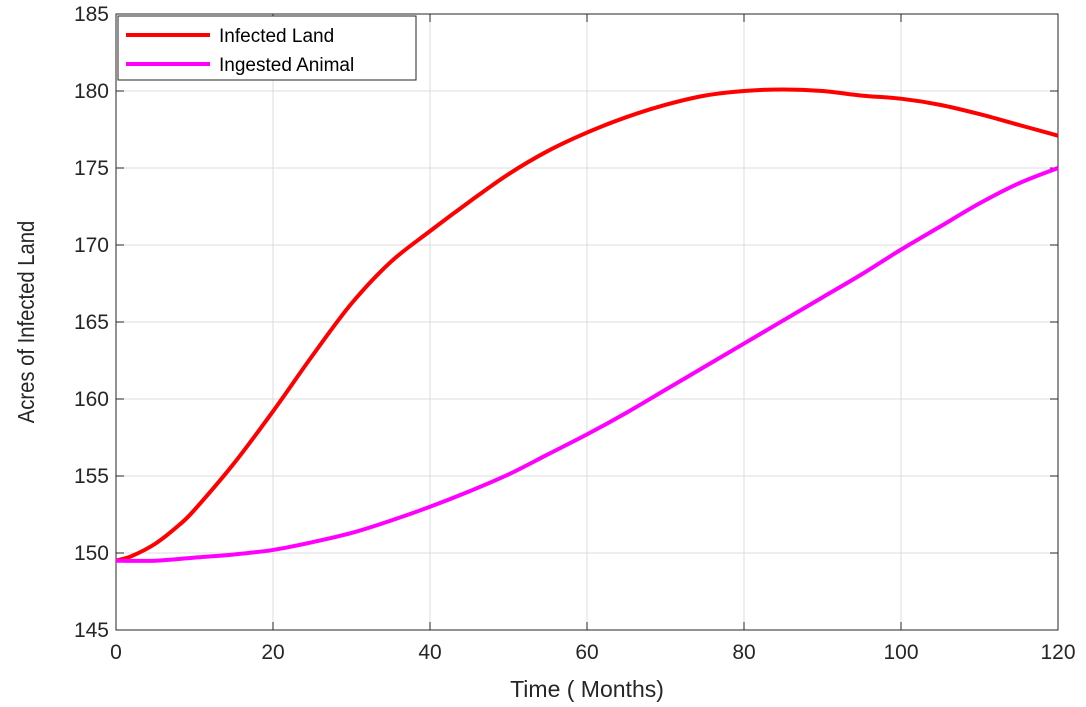 The image size is (1086, 707). What do you see at coordinates (900, 652) in the screenshot?
I see `x-tick-label: 100` at bounding box center [900, 652].